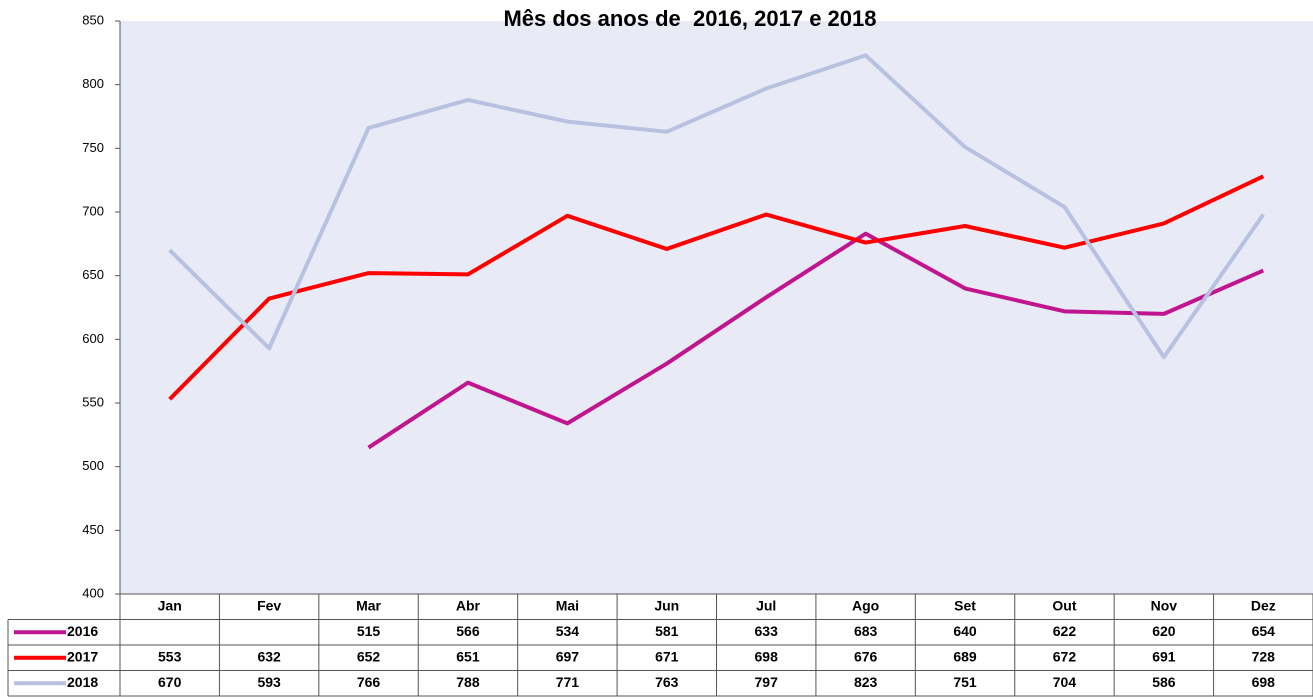 This screenshot has height=699, width=1313. I want to click on legend-label: 2017, so click(82, 656).